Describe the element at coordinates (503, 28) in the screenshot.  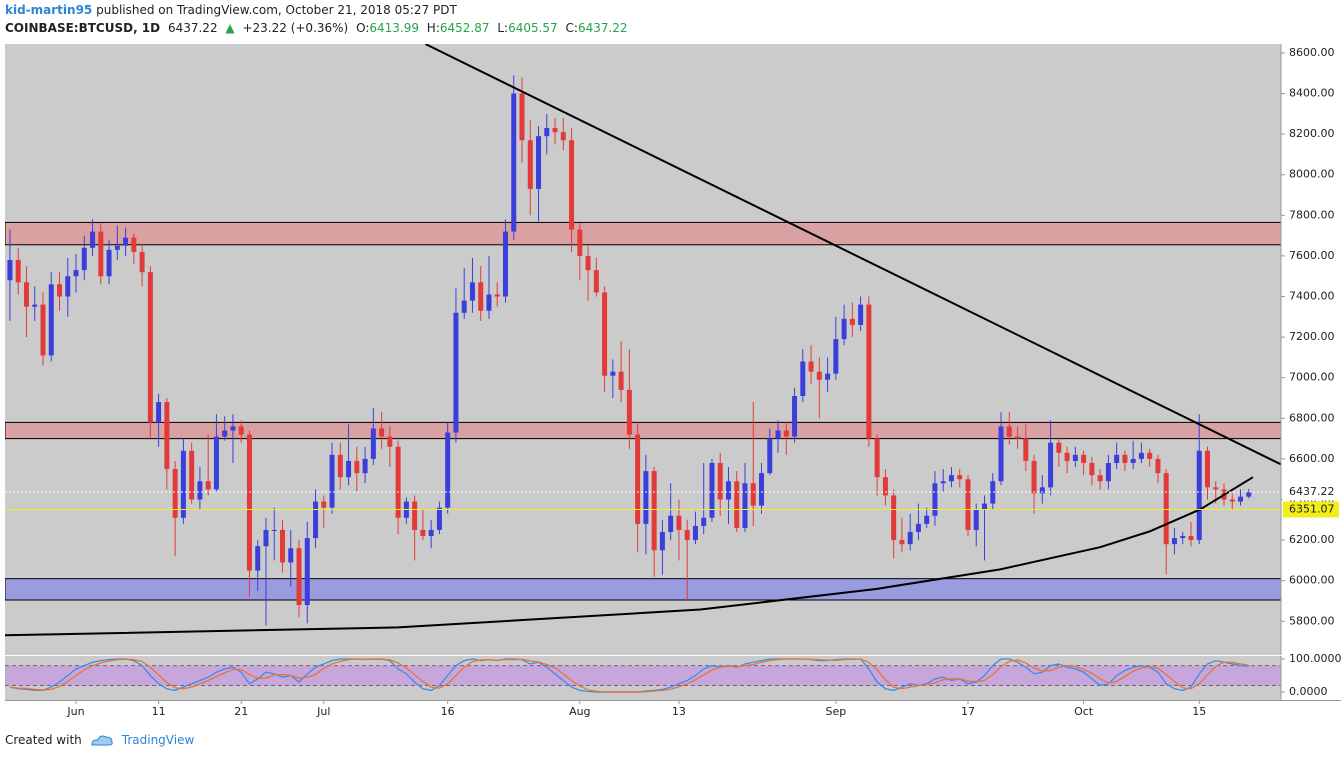
I see `low-label: L:` at that location.